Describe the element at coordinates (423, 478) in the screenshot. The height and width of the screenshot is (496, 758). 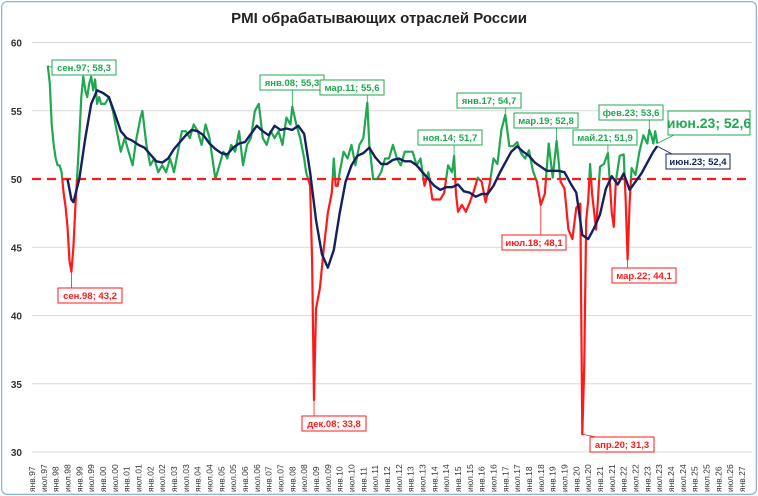
I see `x-tick-label: июл.13` at that location.